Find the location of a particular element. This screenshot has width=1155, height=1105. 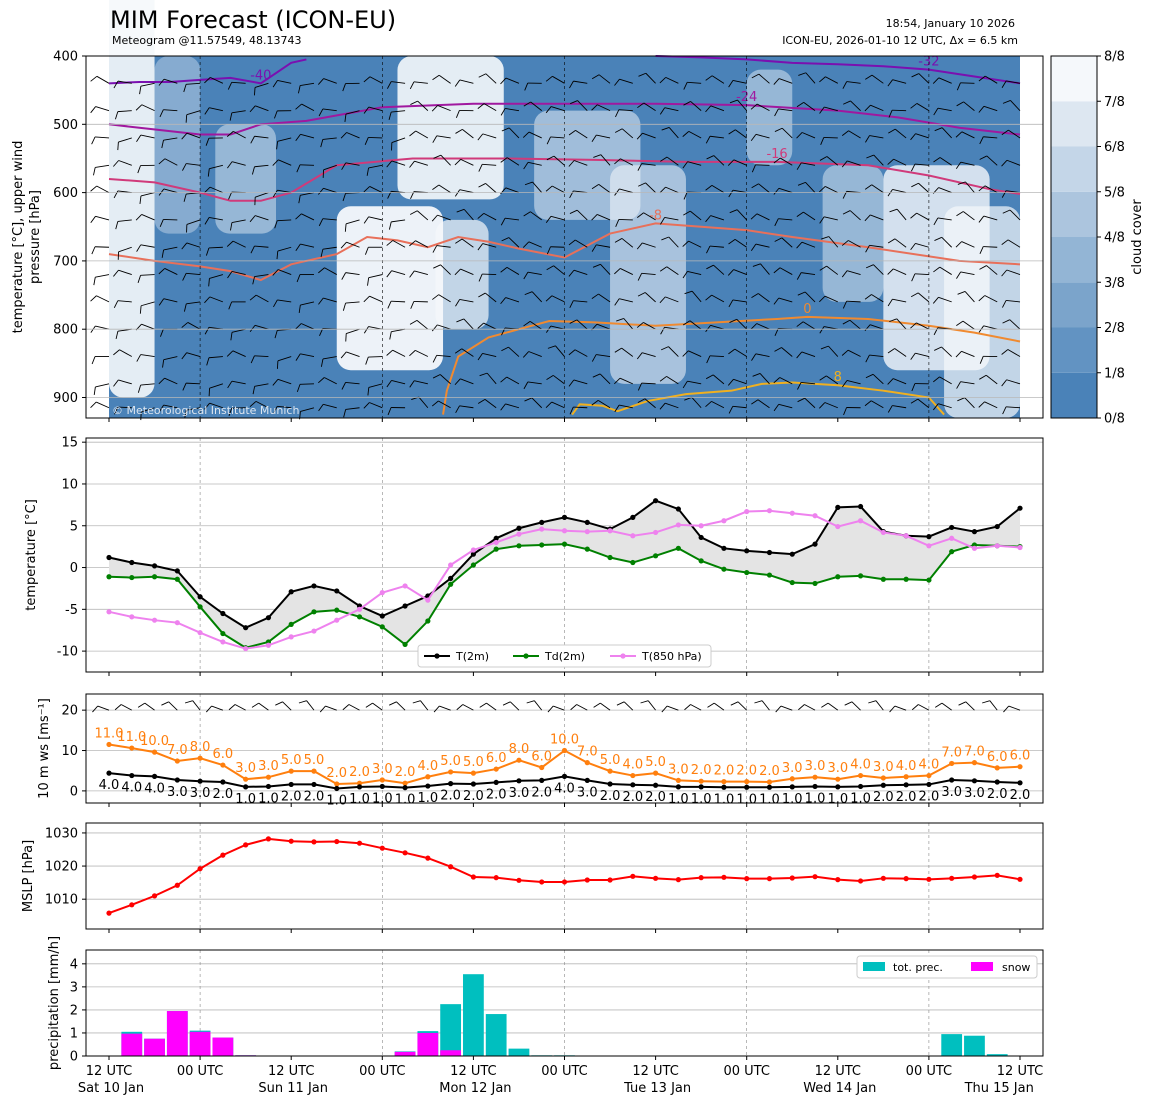

gust-data-label: 3.0 is located at coordinates (792, 768).